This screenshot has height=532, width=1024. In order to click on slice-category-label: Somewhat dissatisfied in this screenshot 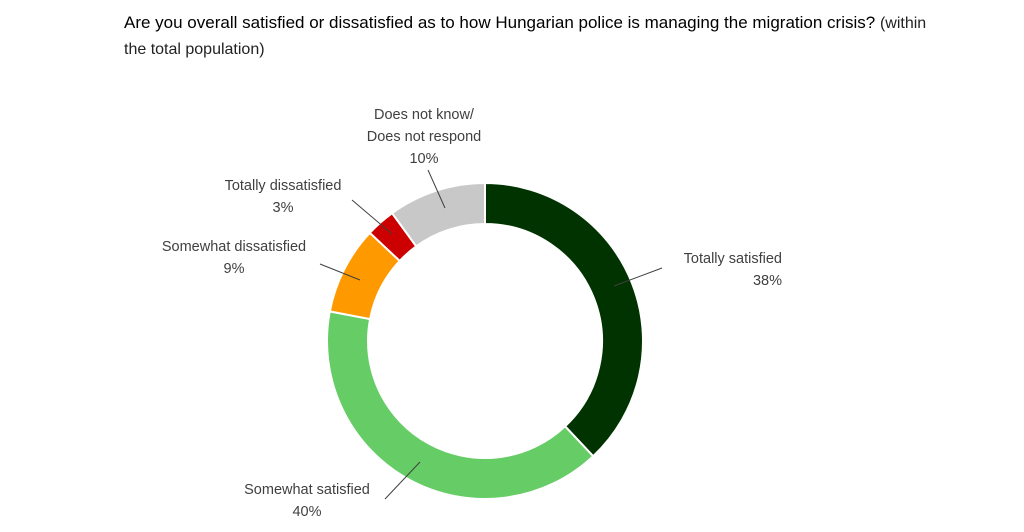, I will do `click(234, 247)`.